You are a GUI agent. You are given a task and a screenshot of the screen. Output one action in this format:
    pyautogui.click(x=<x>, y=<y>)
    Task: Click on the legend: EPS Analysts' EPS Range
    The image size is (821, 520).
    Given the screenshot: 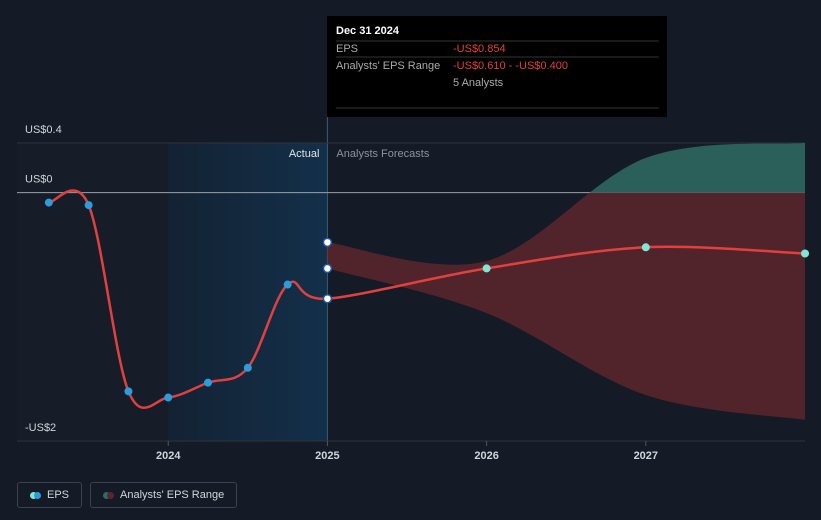 What is the action you would take?
    pyautogui.click(x=127, y=495)
    